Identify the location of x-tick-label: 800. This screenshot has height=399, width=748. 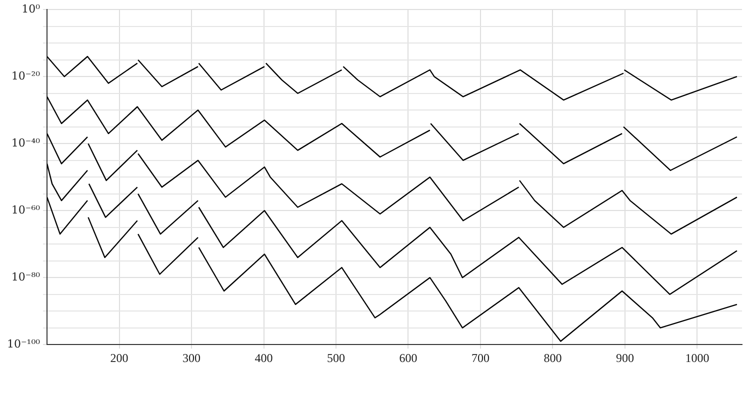
(553, 357).